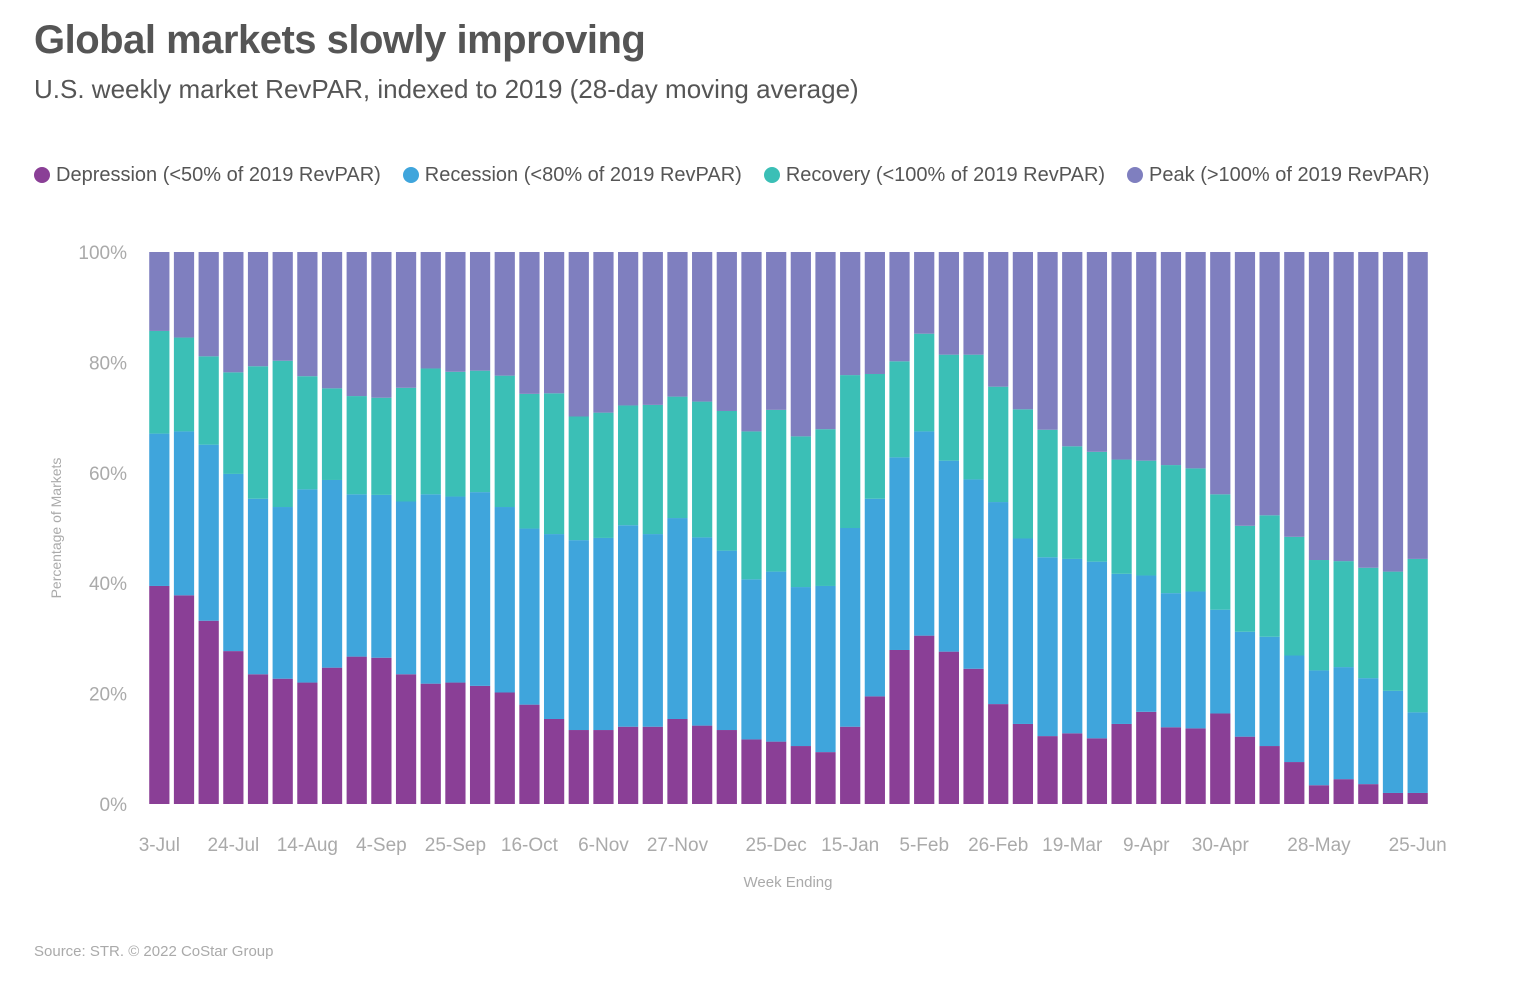 The image size is (1520, 987). What do you see at coordinates (788, 882) in the screenshot?
I see `x-axis-title: Week Ending` at bounding box center [788, 882].